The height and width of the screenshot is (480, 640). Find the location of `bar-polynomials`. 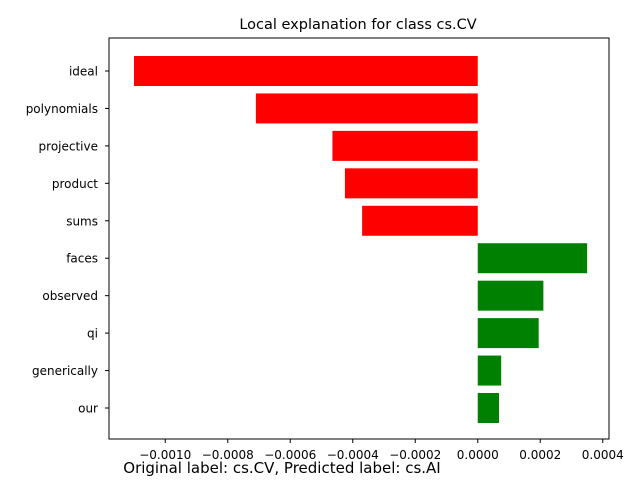

bar-polynomials is located at coordinates (366, 108).